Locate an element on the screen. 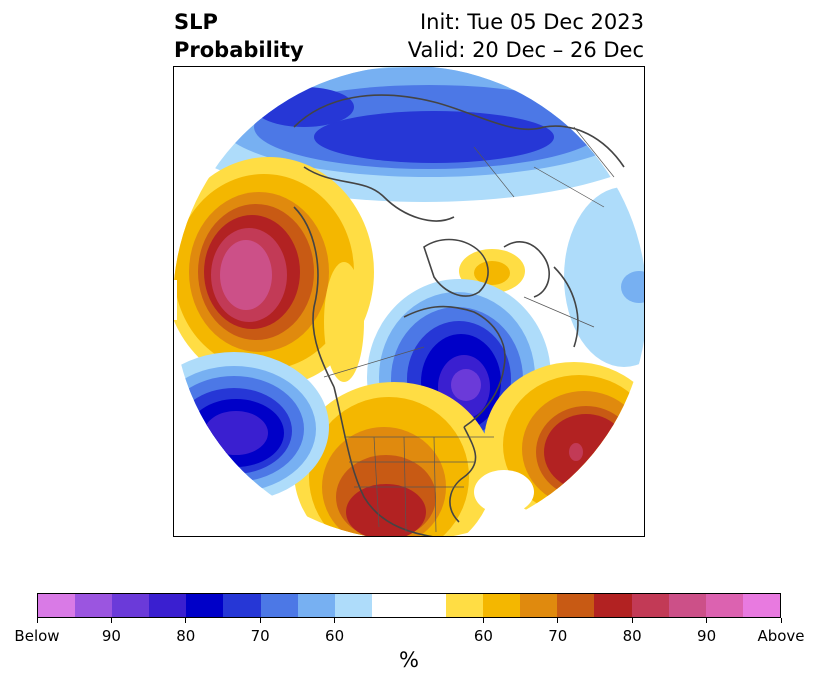  title-variable: SLP is located at coordinates (196, 22).